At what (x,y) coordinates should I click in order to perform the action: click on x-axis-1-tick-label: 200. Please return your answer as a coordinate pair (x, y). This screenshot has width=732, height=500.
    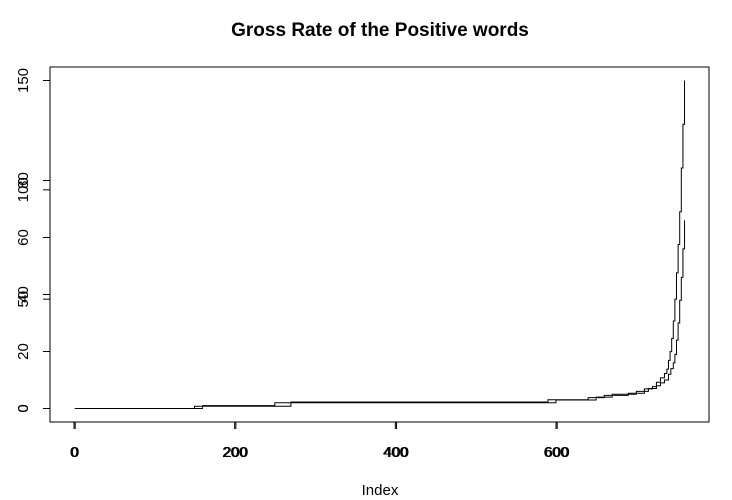
    Looking at the image, I should click on (234, 452).